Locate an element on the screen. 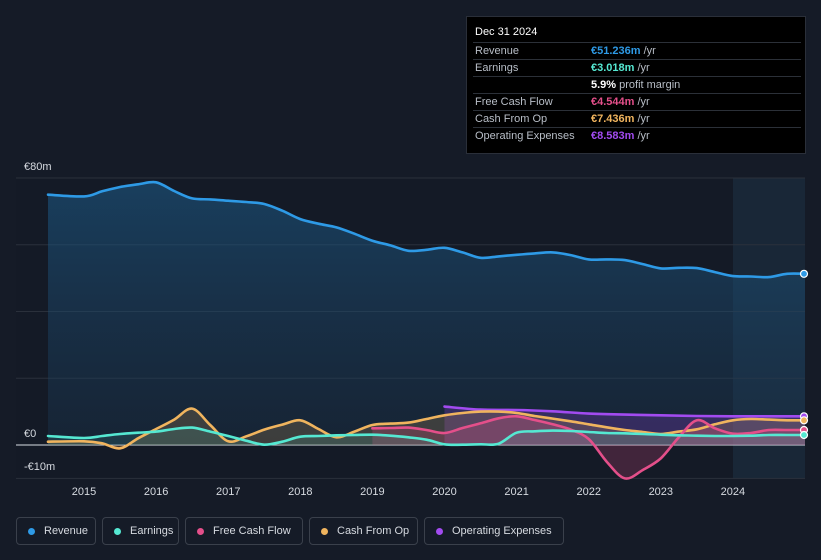 The height and width of the screenshot is (560, 821). legend-label: Free Cash Flow is located at coordinates (252, 531).